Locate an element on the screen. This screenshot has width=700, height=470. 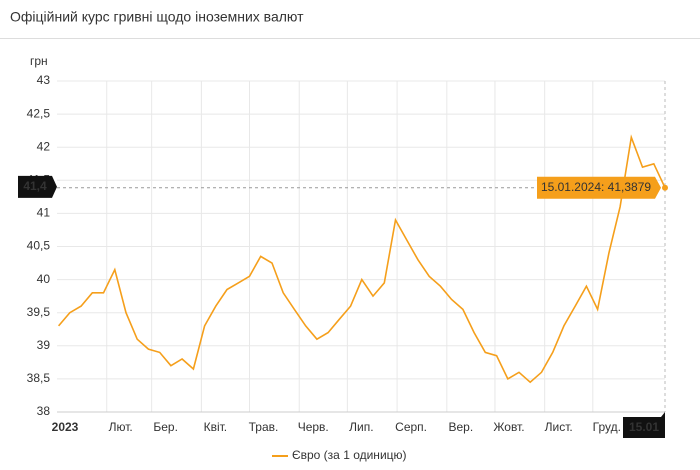
x-tick-label: Черв. is located at coordinates (313, 427).